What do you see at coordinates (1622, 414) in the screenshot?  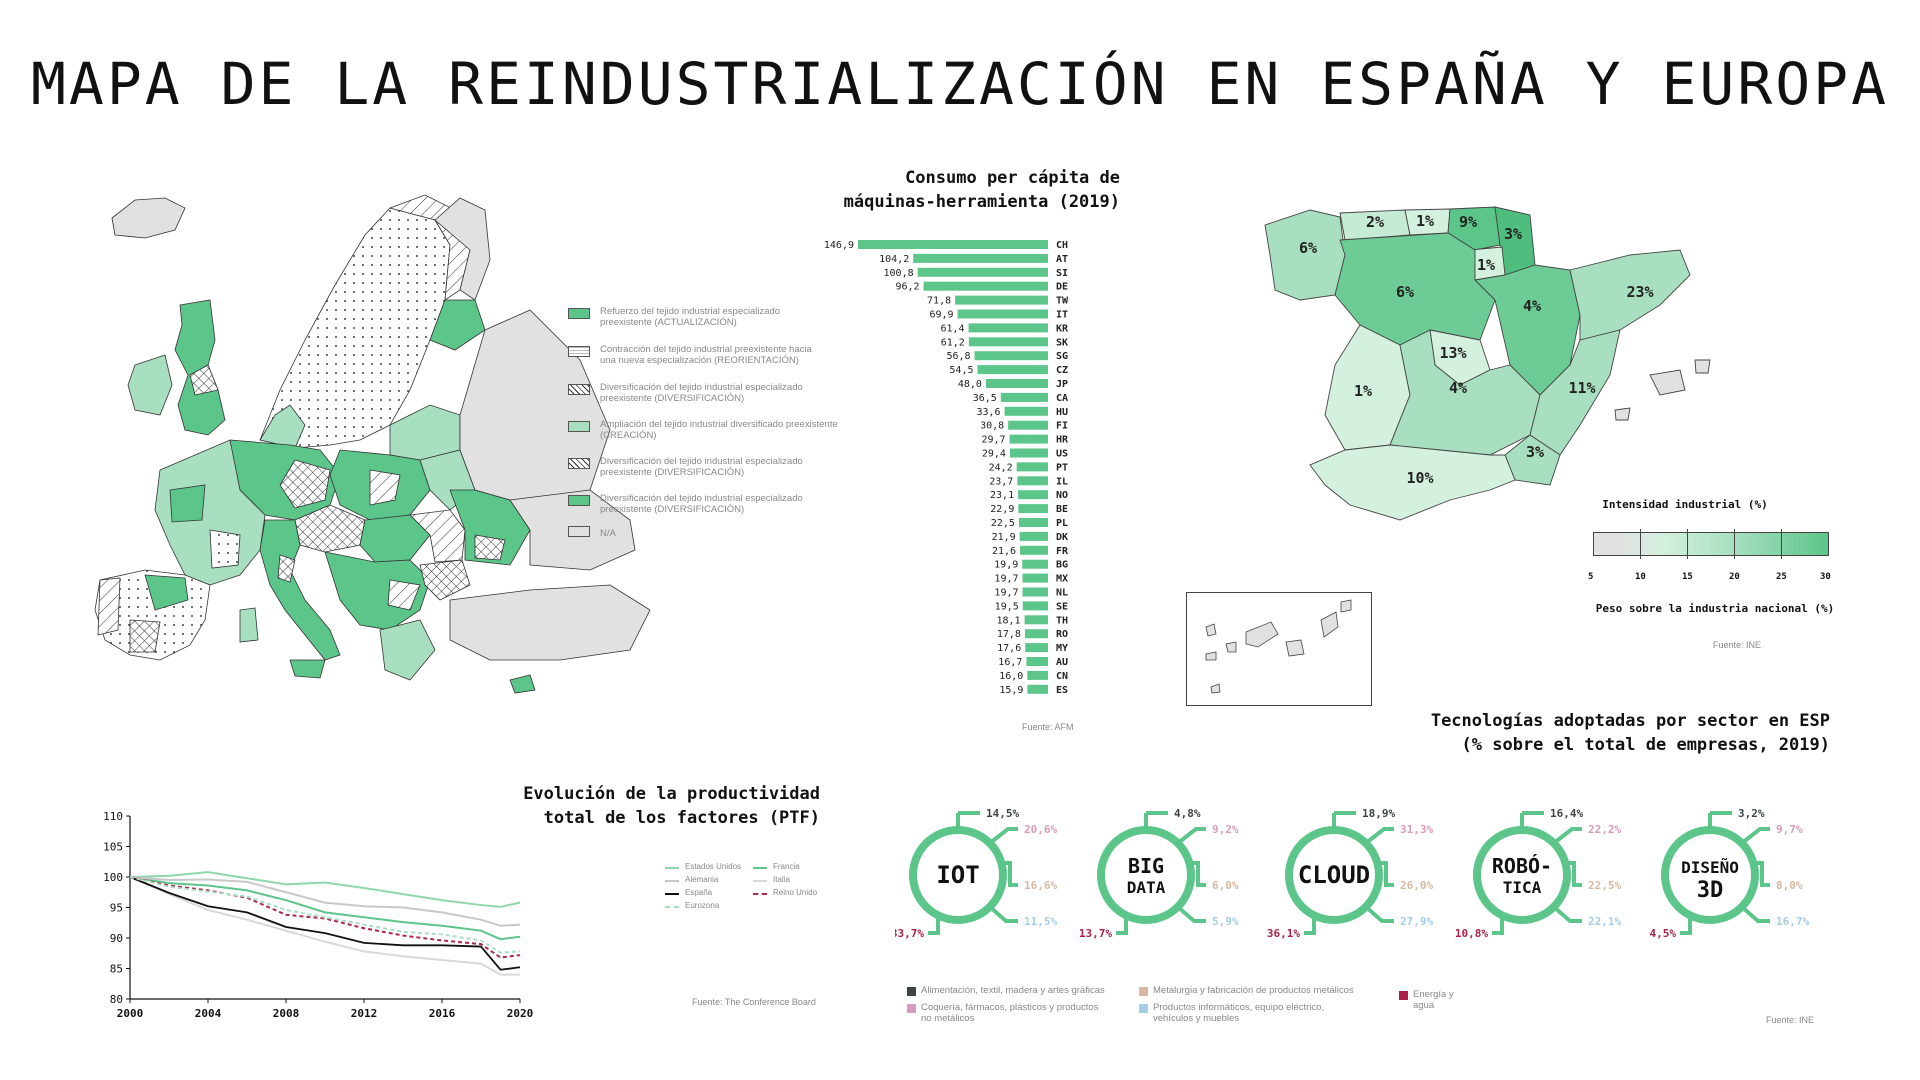 I see `region-baleares-ibiza` at bounding box center [1622, 414].